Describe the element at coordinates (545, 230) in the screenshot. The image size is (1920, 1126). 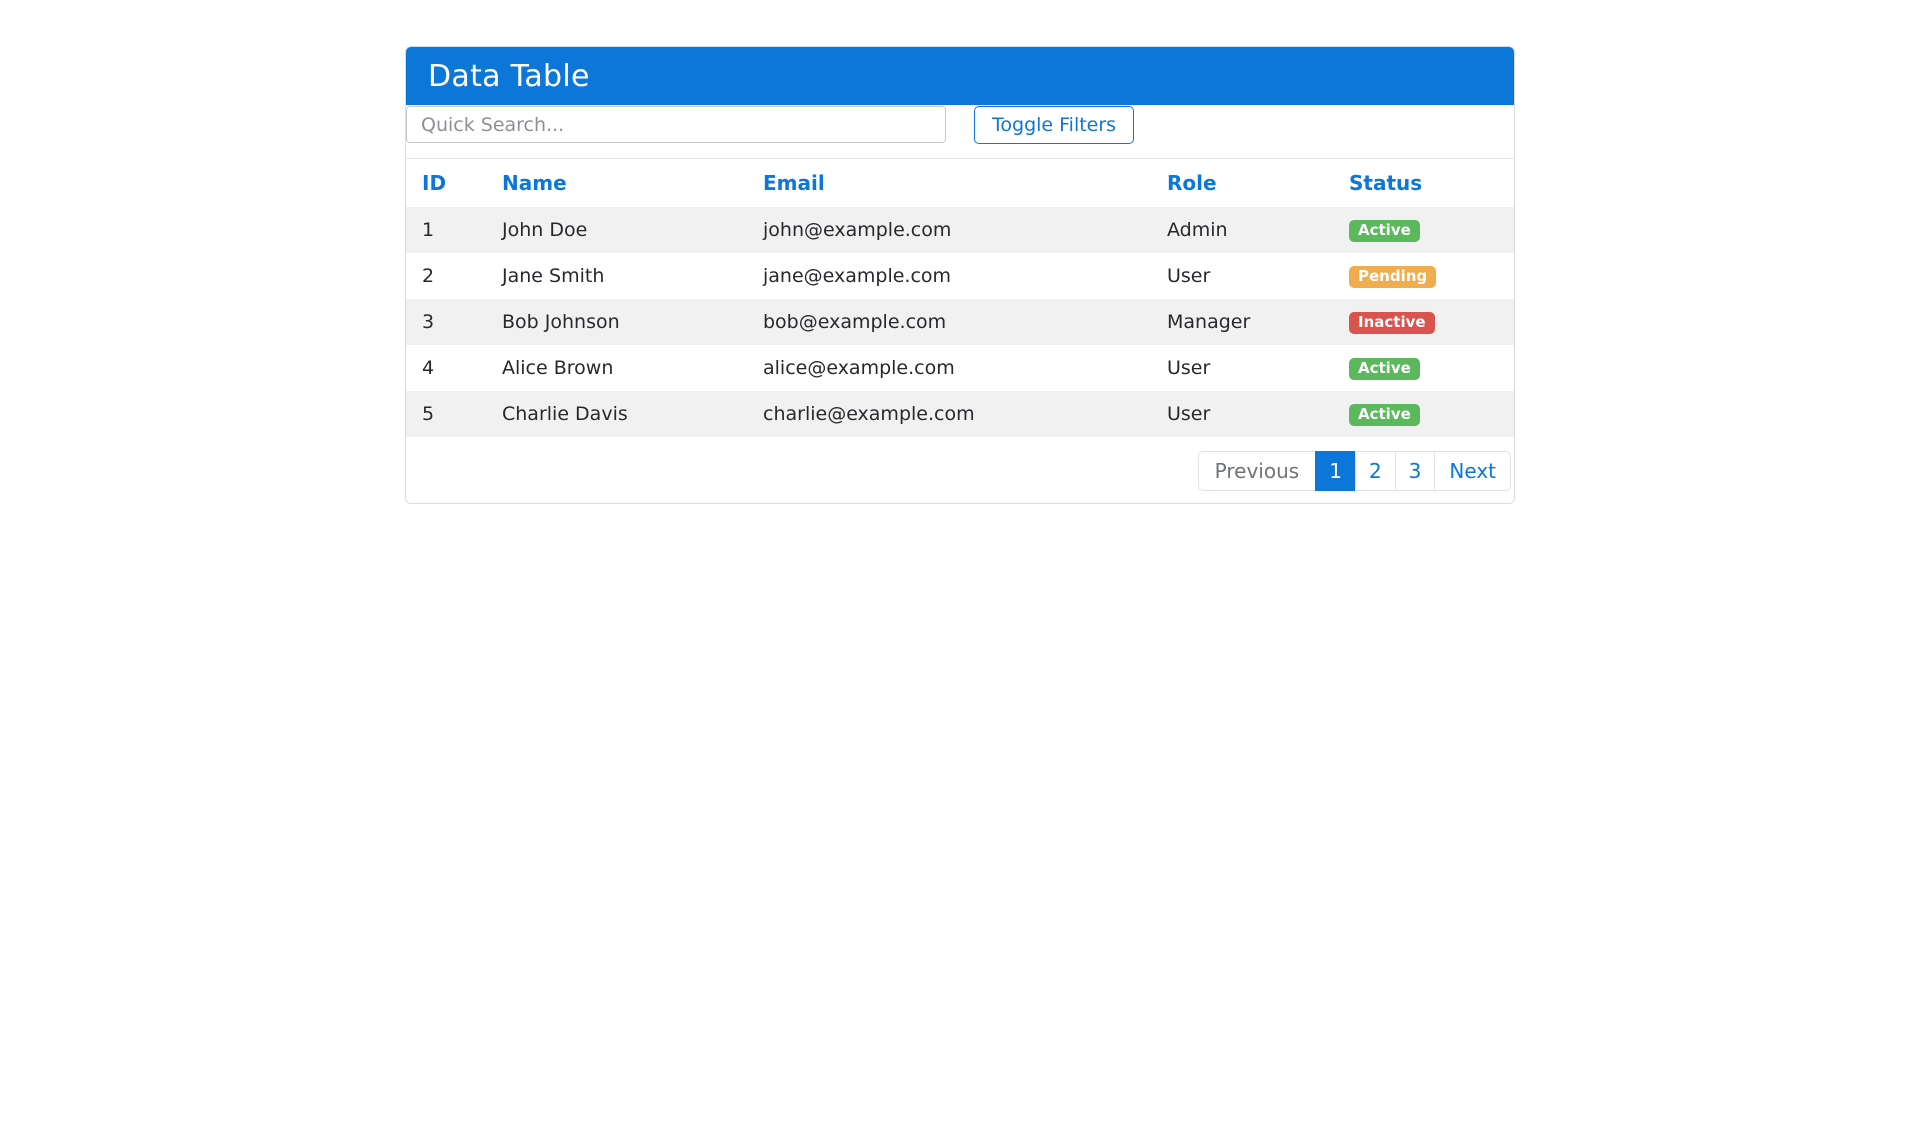
I see `cell-name: John Doe` at that location.